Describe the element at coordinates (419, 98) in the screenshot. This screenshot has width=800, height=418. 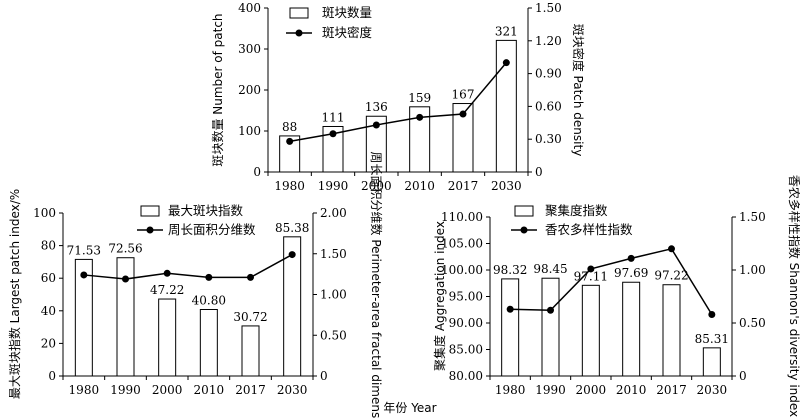
I see `bar-value-label: 159` at that location.